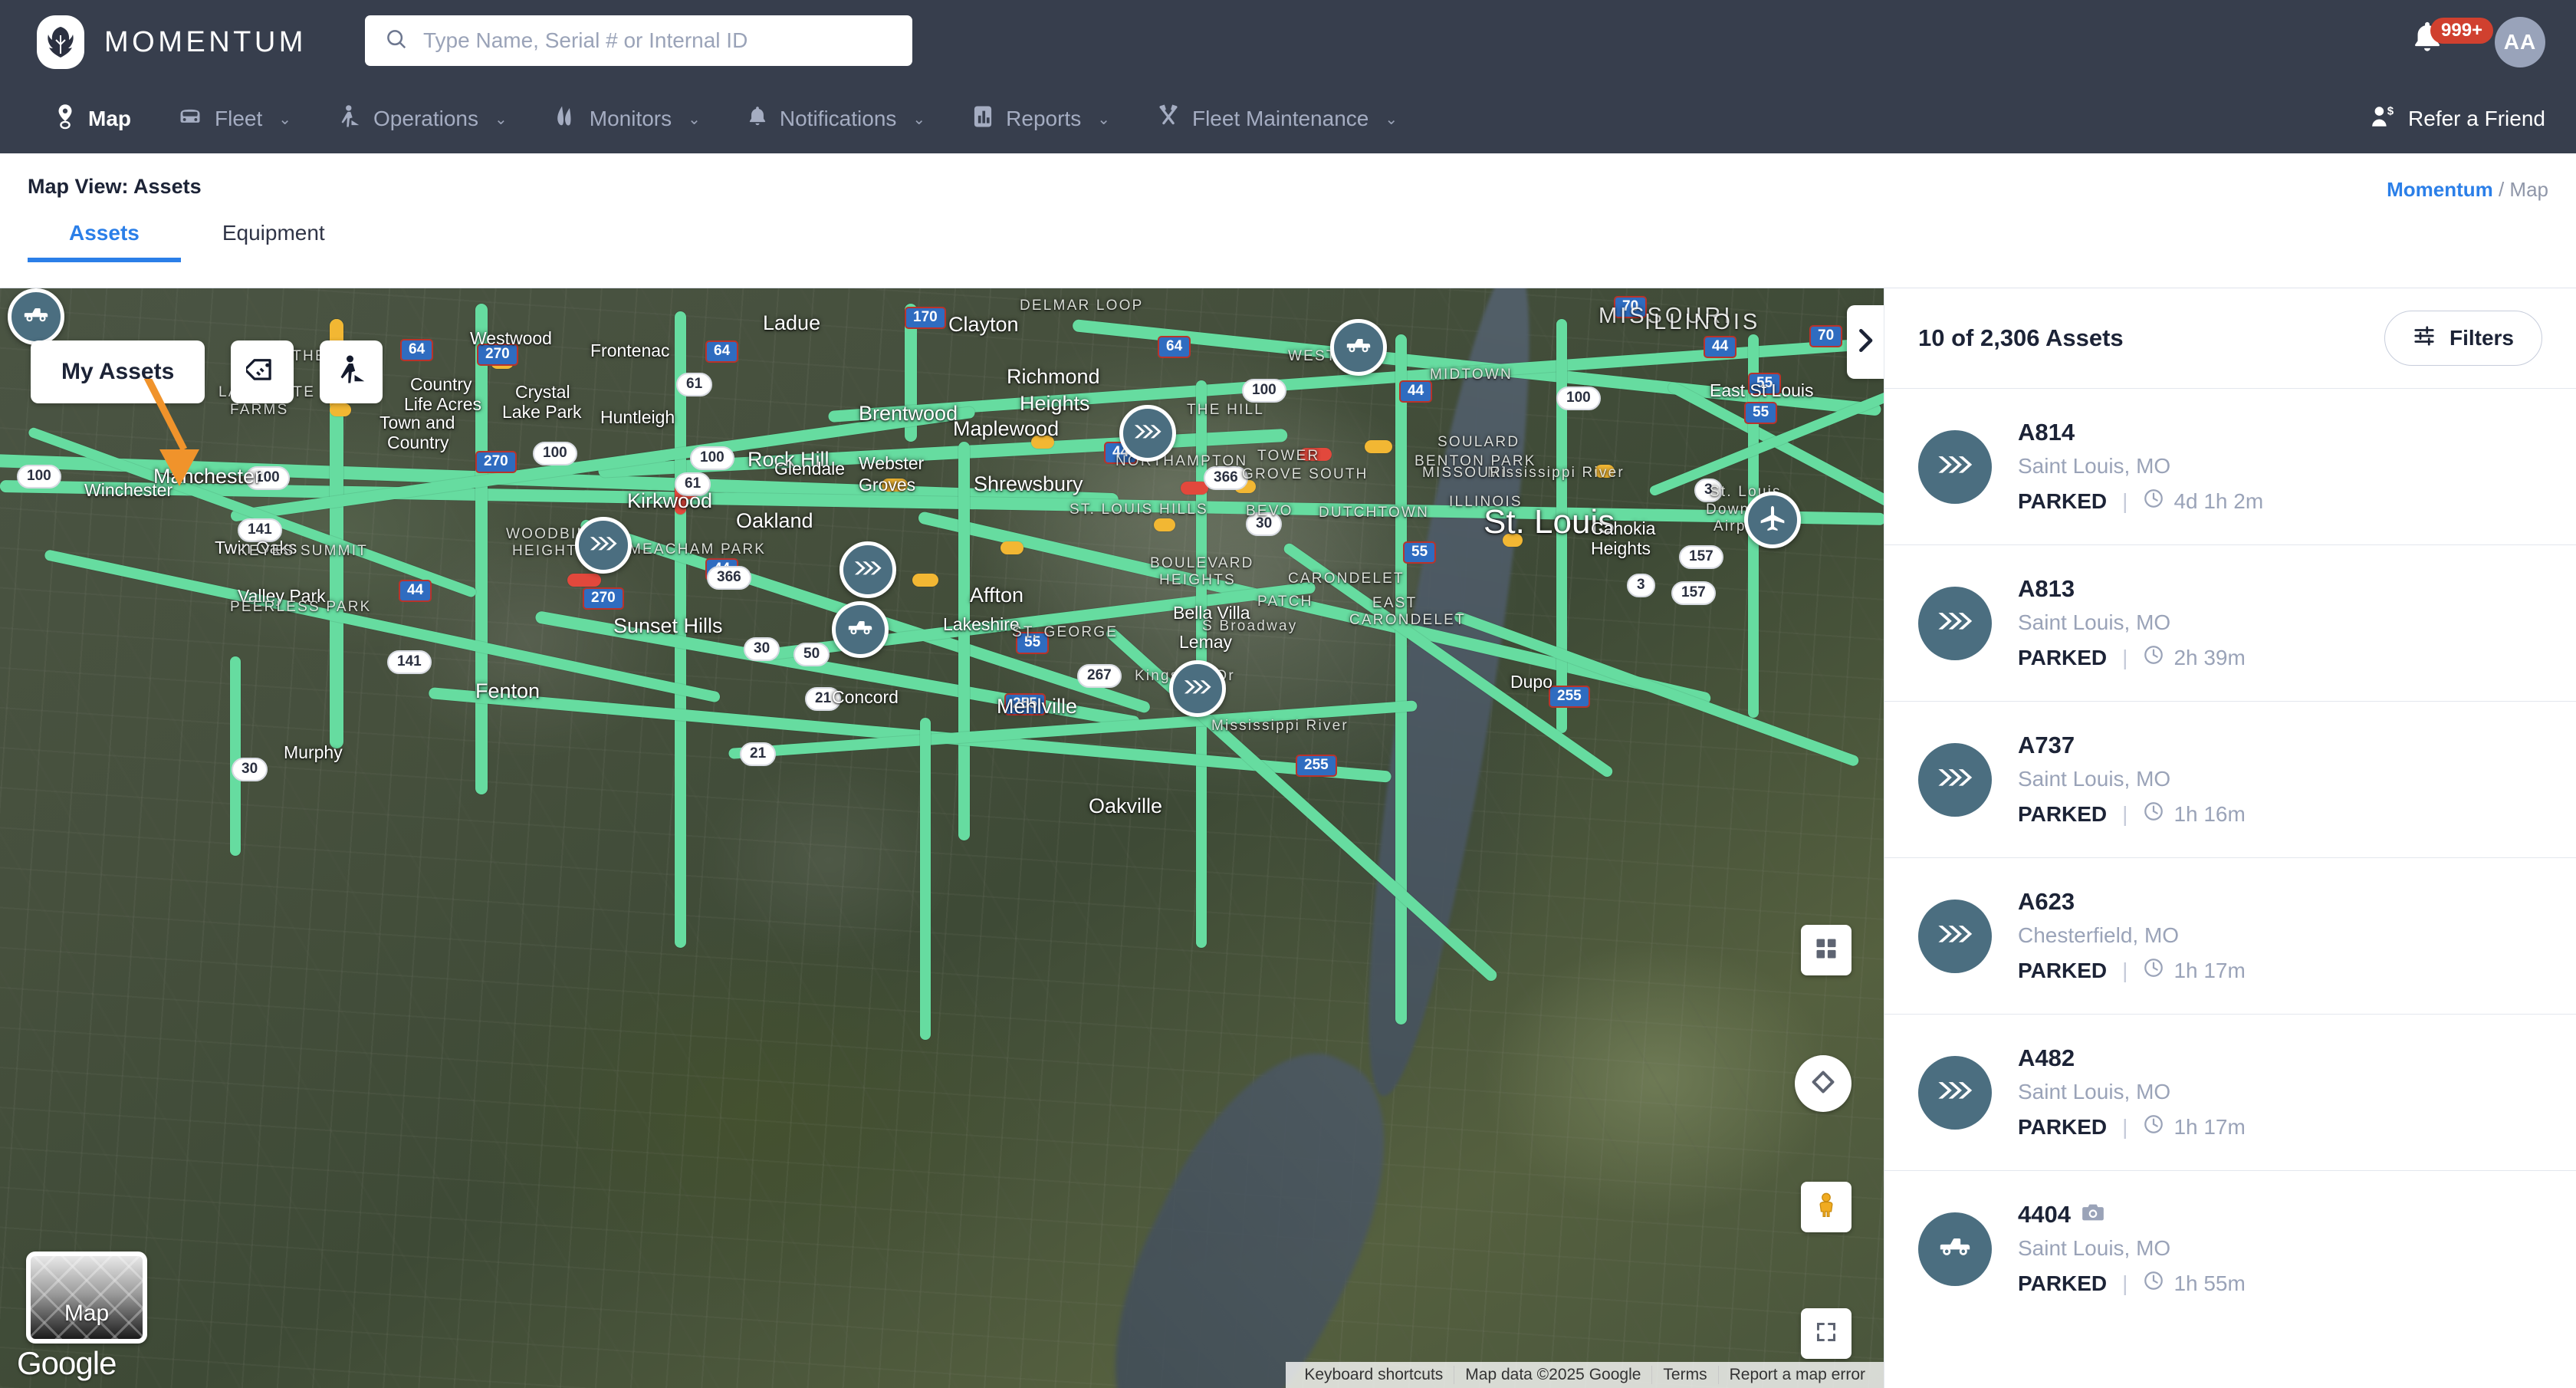 The height and width of the screenshot is (1388, 2576). I want to click on notifications-button: 999+, so click(2452, 41).